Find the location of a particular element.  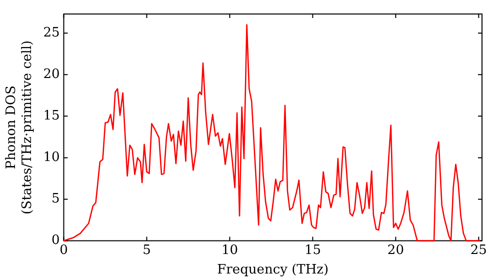

x-tick-label: 20 is located at coordinates (395, 250).